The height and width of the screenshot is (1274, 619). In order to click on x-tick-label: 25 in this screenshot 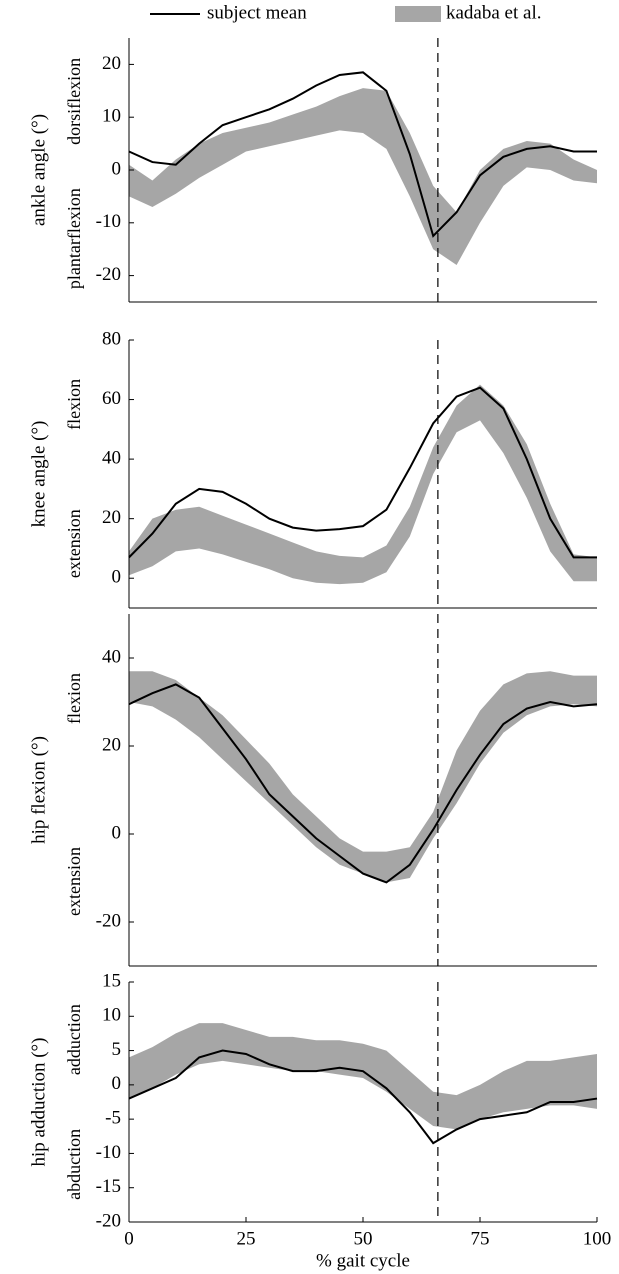, I will do `click(246, 1238)`.